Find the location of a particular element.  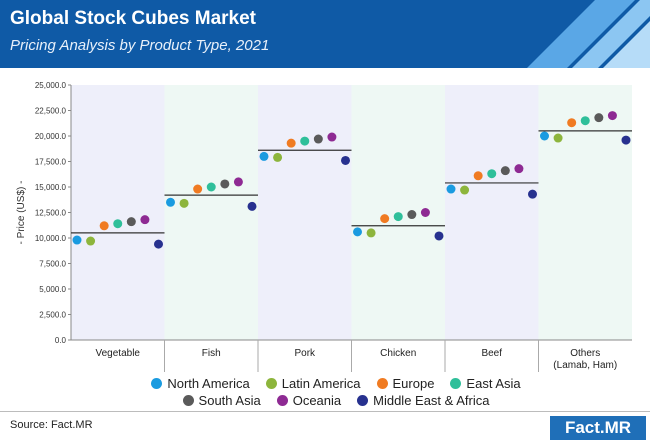

y-tick-label: 25,000.0 is located at coordinates (51, 85).